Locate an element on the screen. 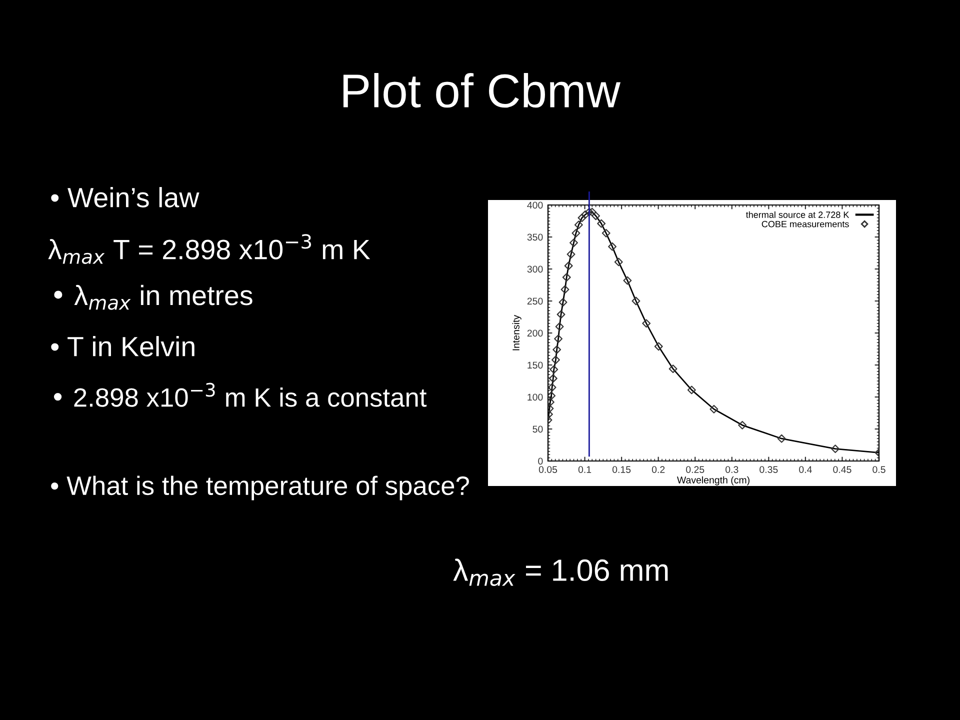 This screenshot has height=720, width=960. text: λ$_{max}$ T = 2.898 x10$^{−3}$ m K is located at coordinates (209, 249).